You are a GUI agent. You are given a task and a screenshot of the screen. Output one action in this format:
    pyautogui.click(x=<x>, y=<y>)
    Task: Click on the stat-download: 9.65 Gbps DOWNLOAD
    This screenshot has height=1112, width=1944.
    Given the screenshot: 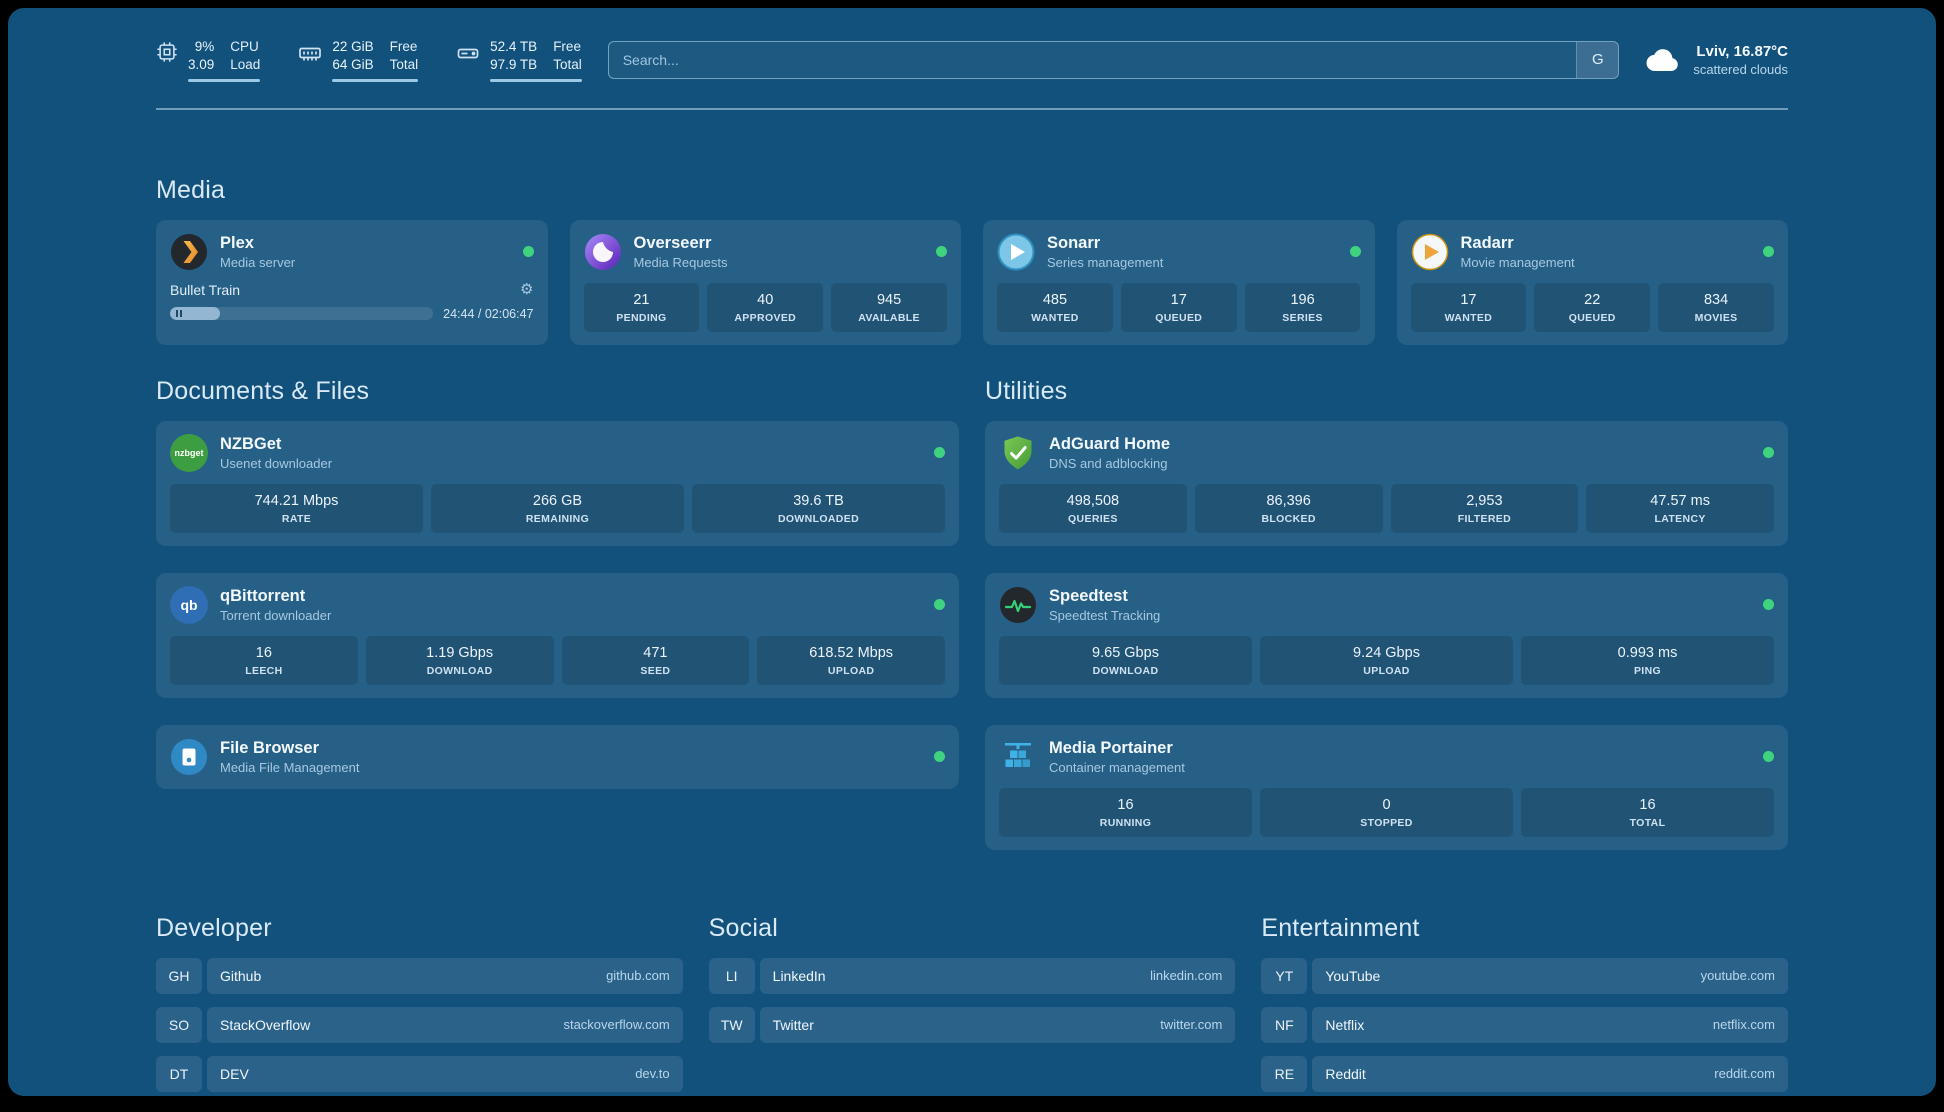 What is the action you would take?
    pyautogui.click(x=1125, y=660)
    